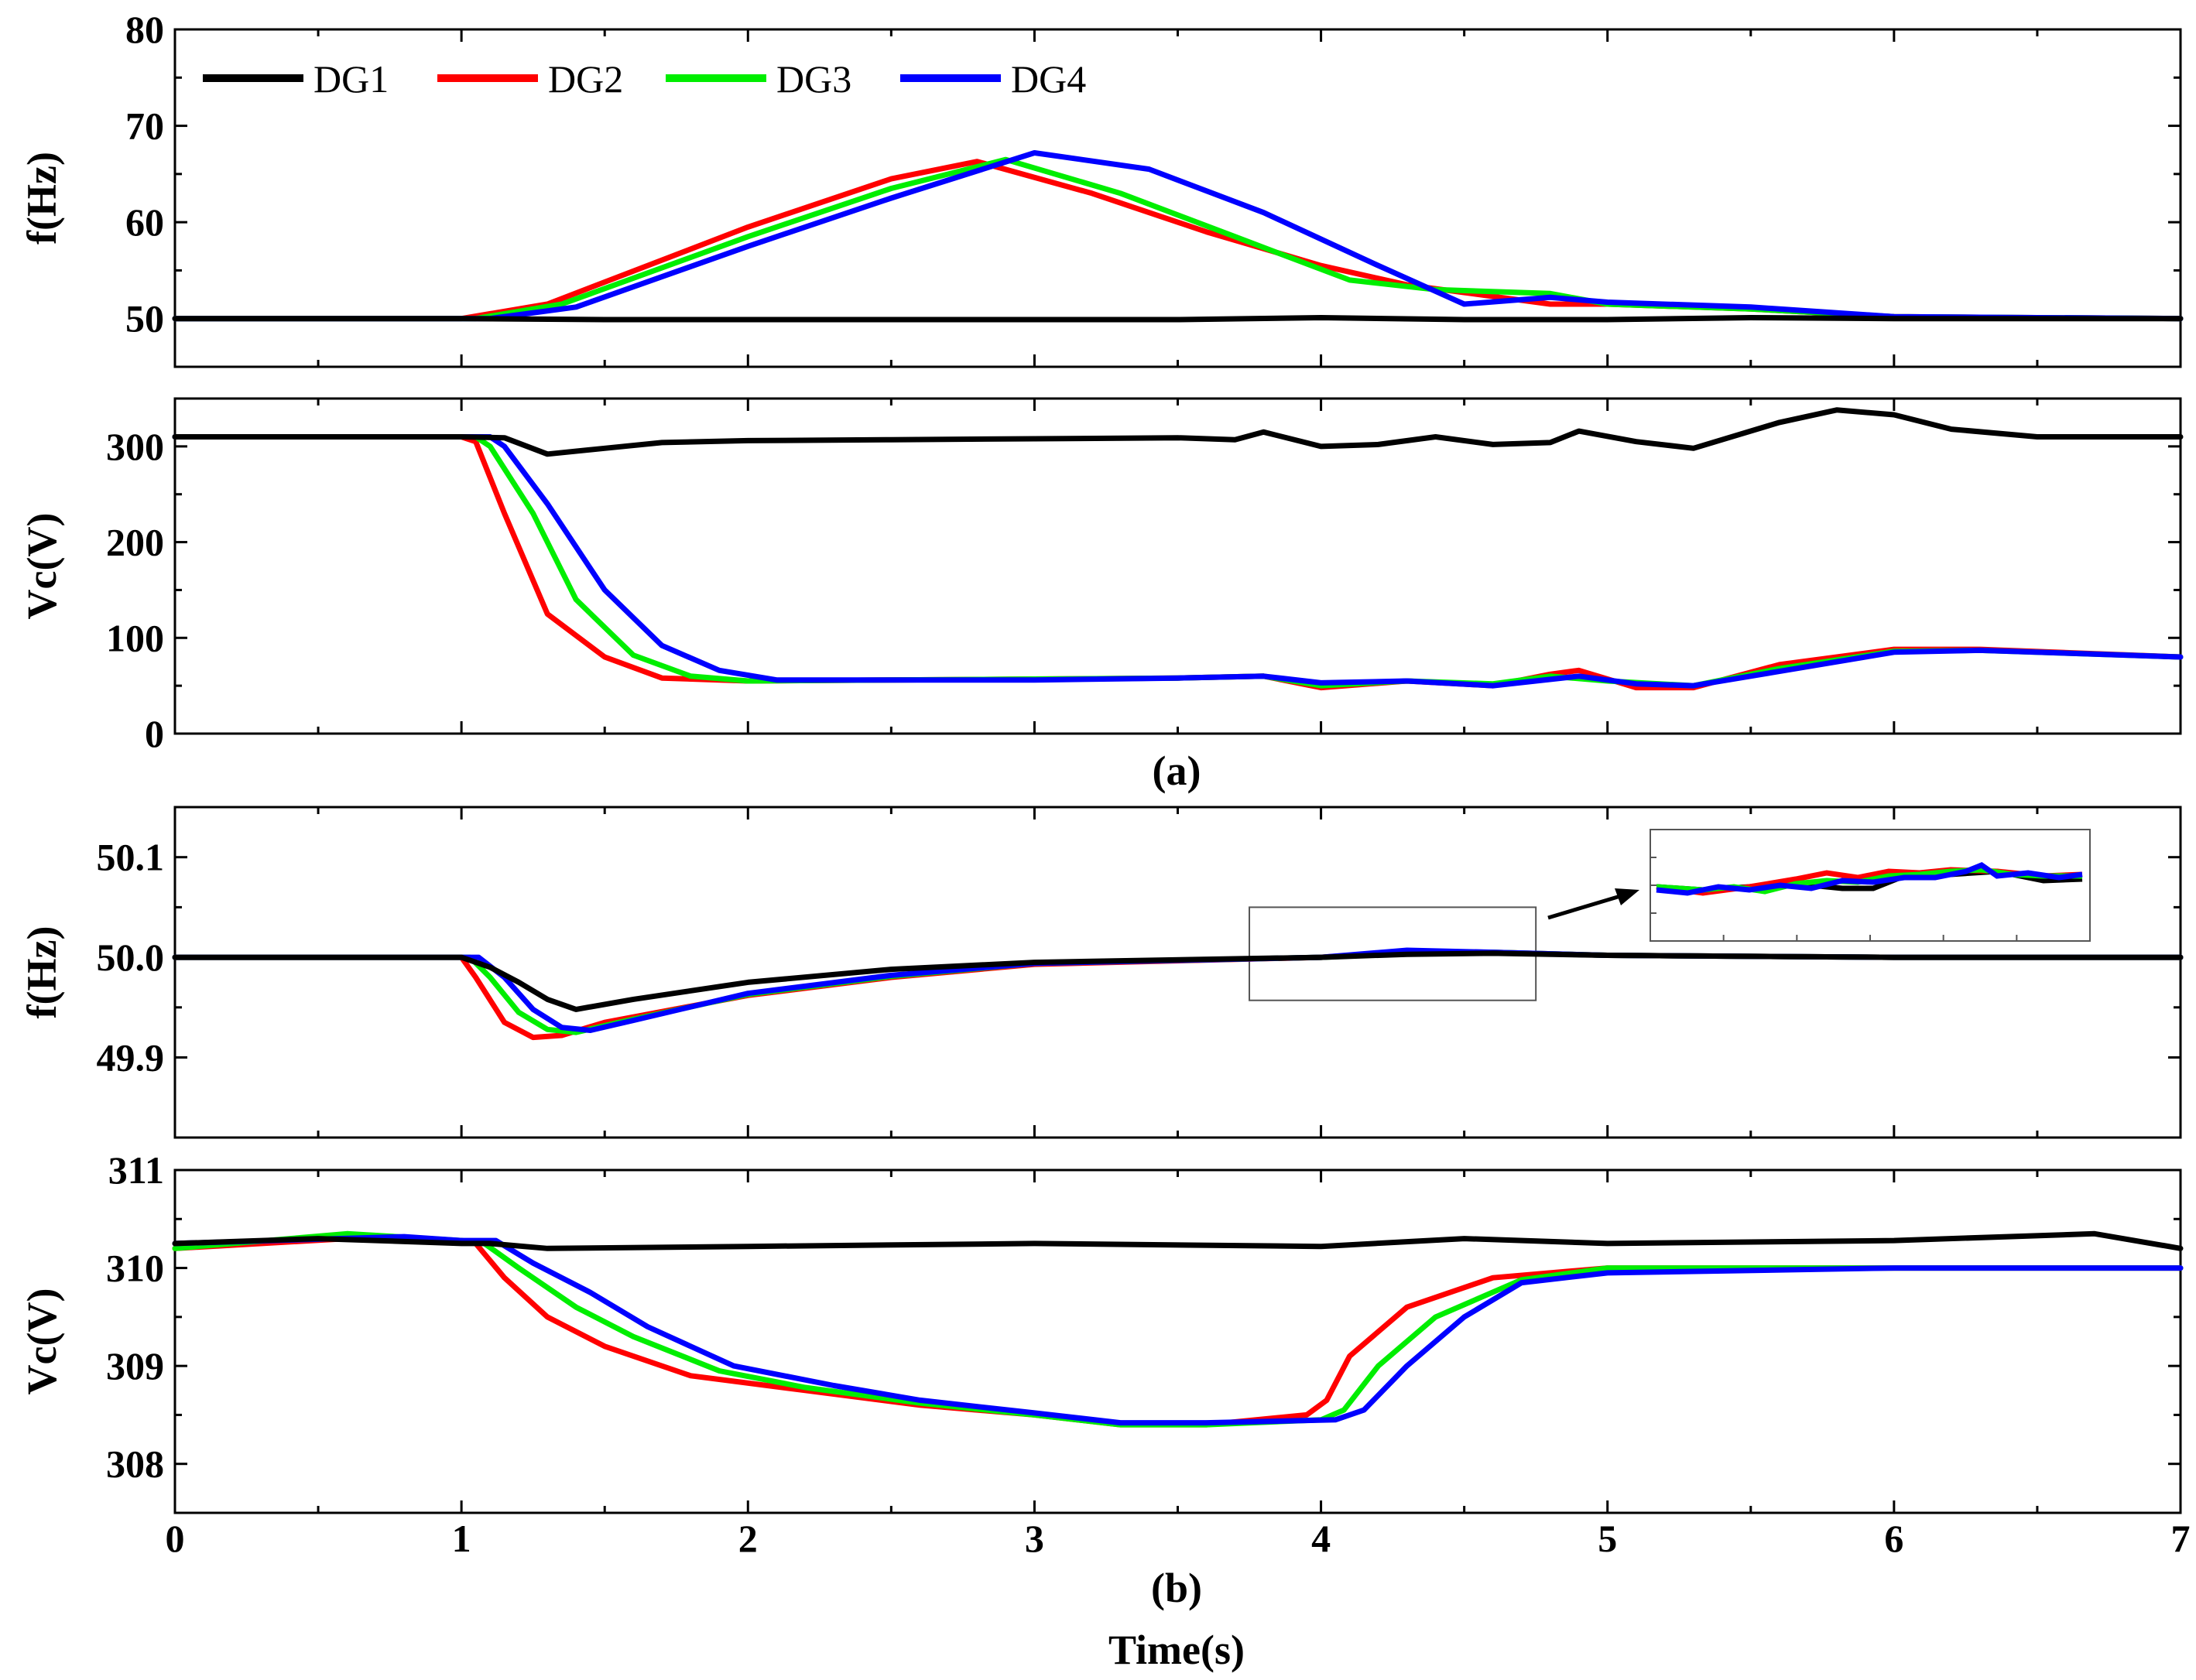 The height and width of the screenshot is (1680, 2196). Describe the element at coordinates (1586, 906) in the screenshot. I see `inset-arrow` at that location.